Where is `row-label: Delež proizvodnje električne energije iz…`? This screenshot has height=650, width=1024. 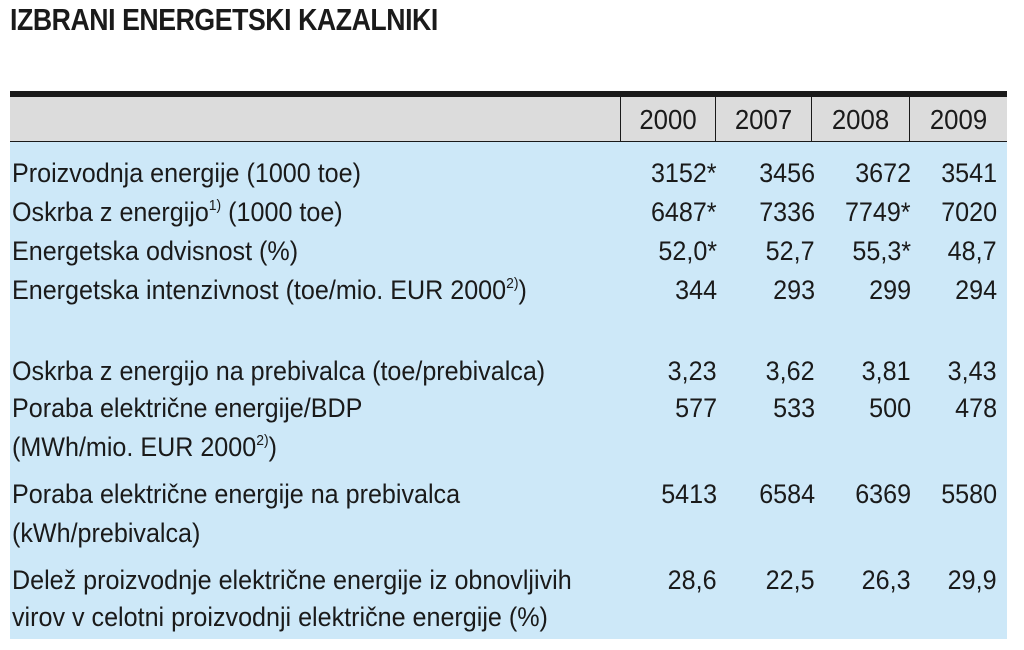
row-label: Delež proizvodnje električne energije iz… is located at coordinates (292, 580).